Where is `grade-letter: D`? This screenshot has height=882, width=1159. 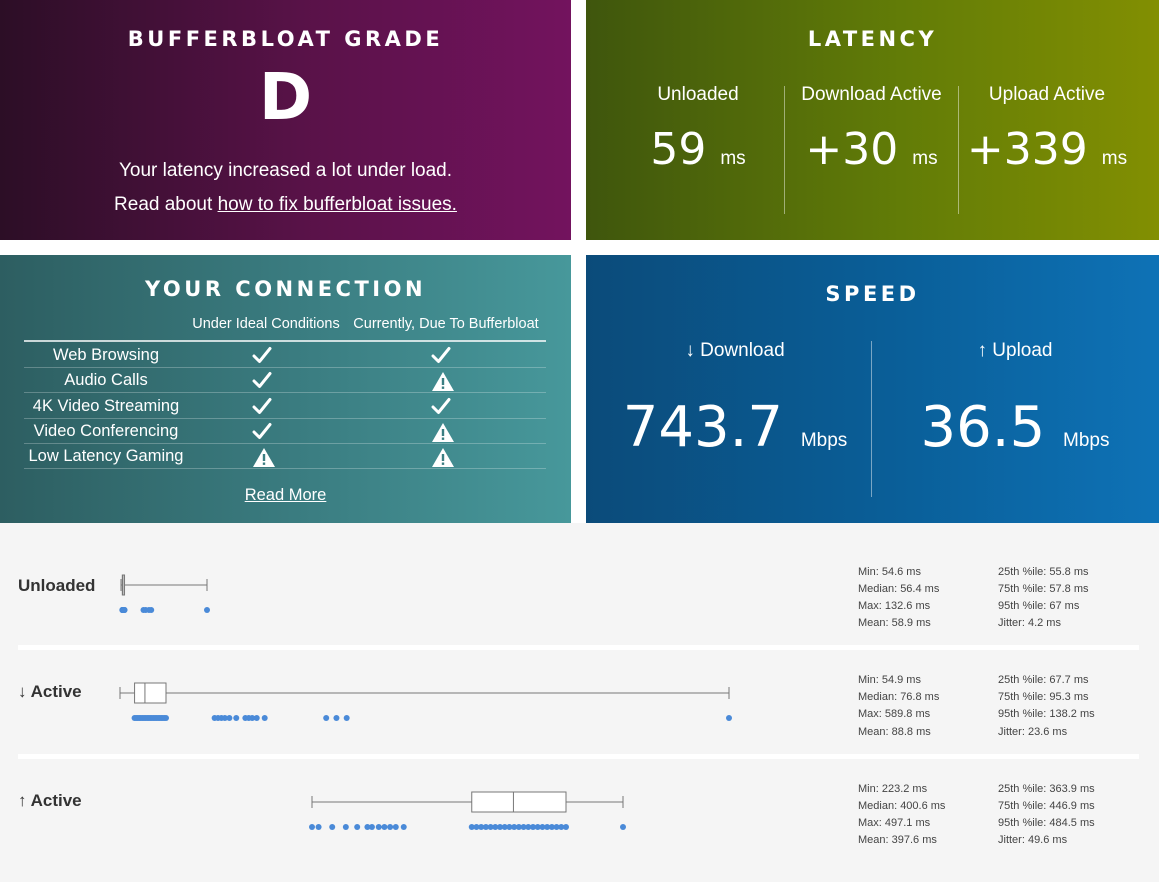 grade-letter: D is located at coordinates (285, 98).